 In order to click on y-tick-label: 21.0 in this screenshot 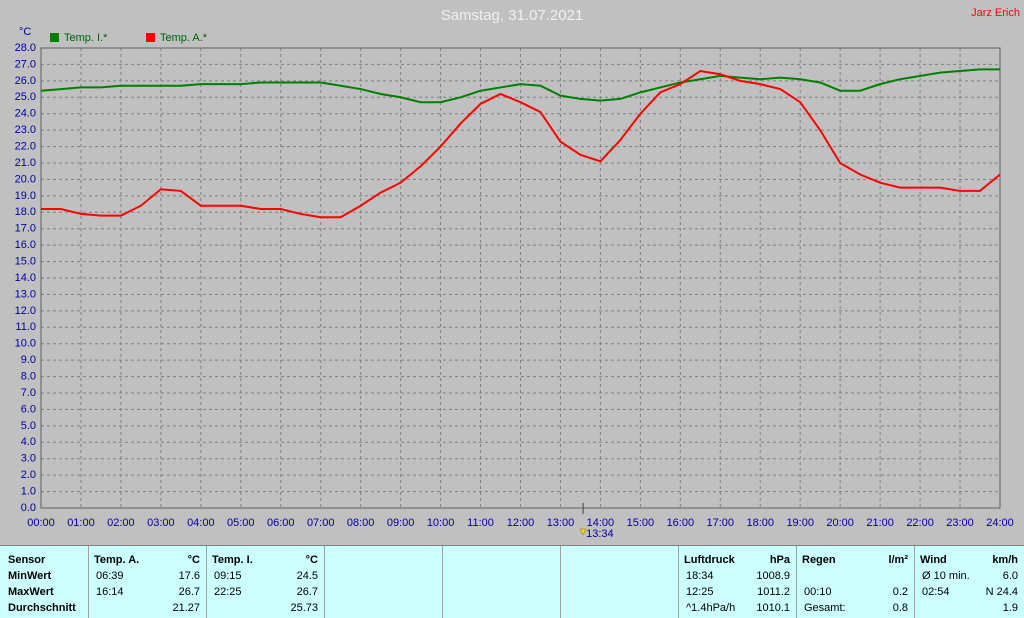, I will do `click(25, 163)`.